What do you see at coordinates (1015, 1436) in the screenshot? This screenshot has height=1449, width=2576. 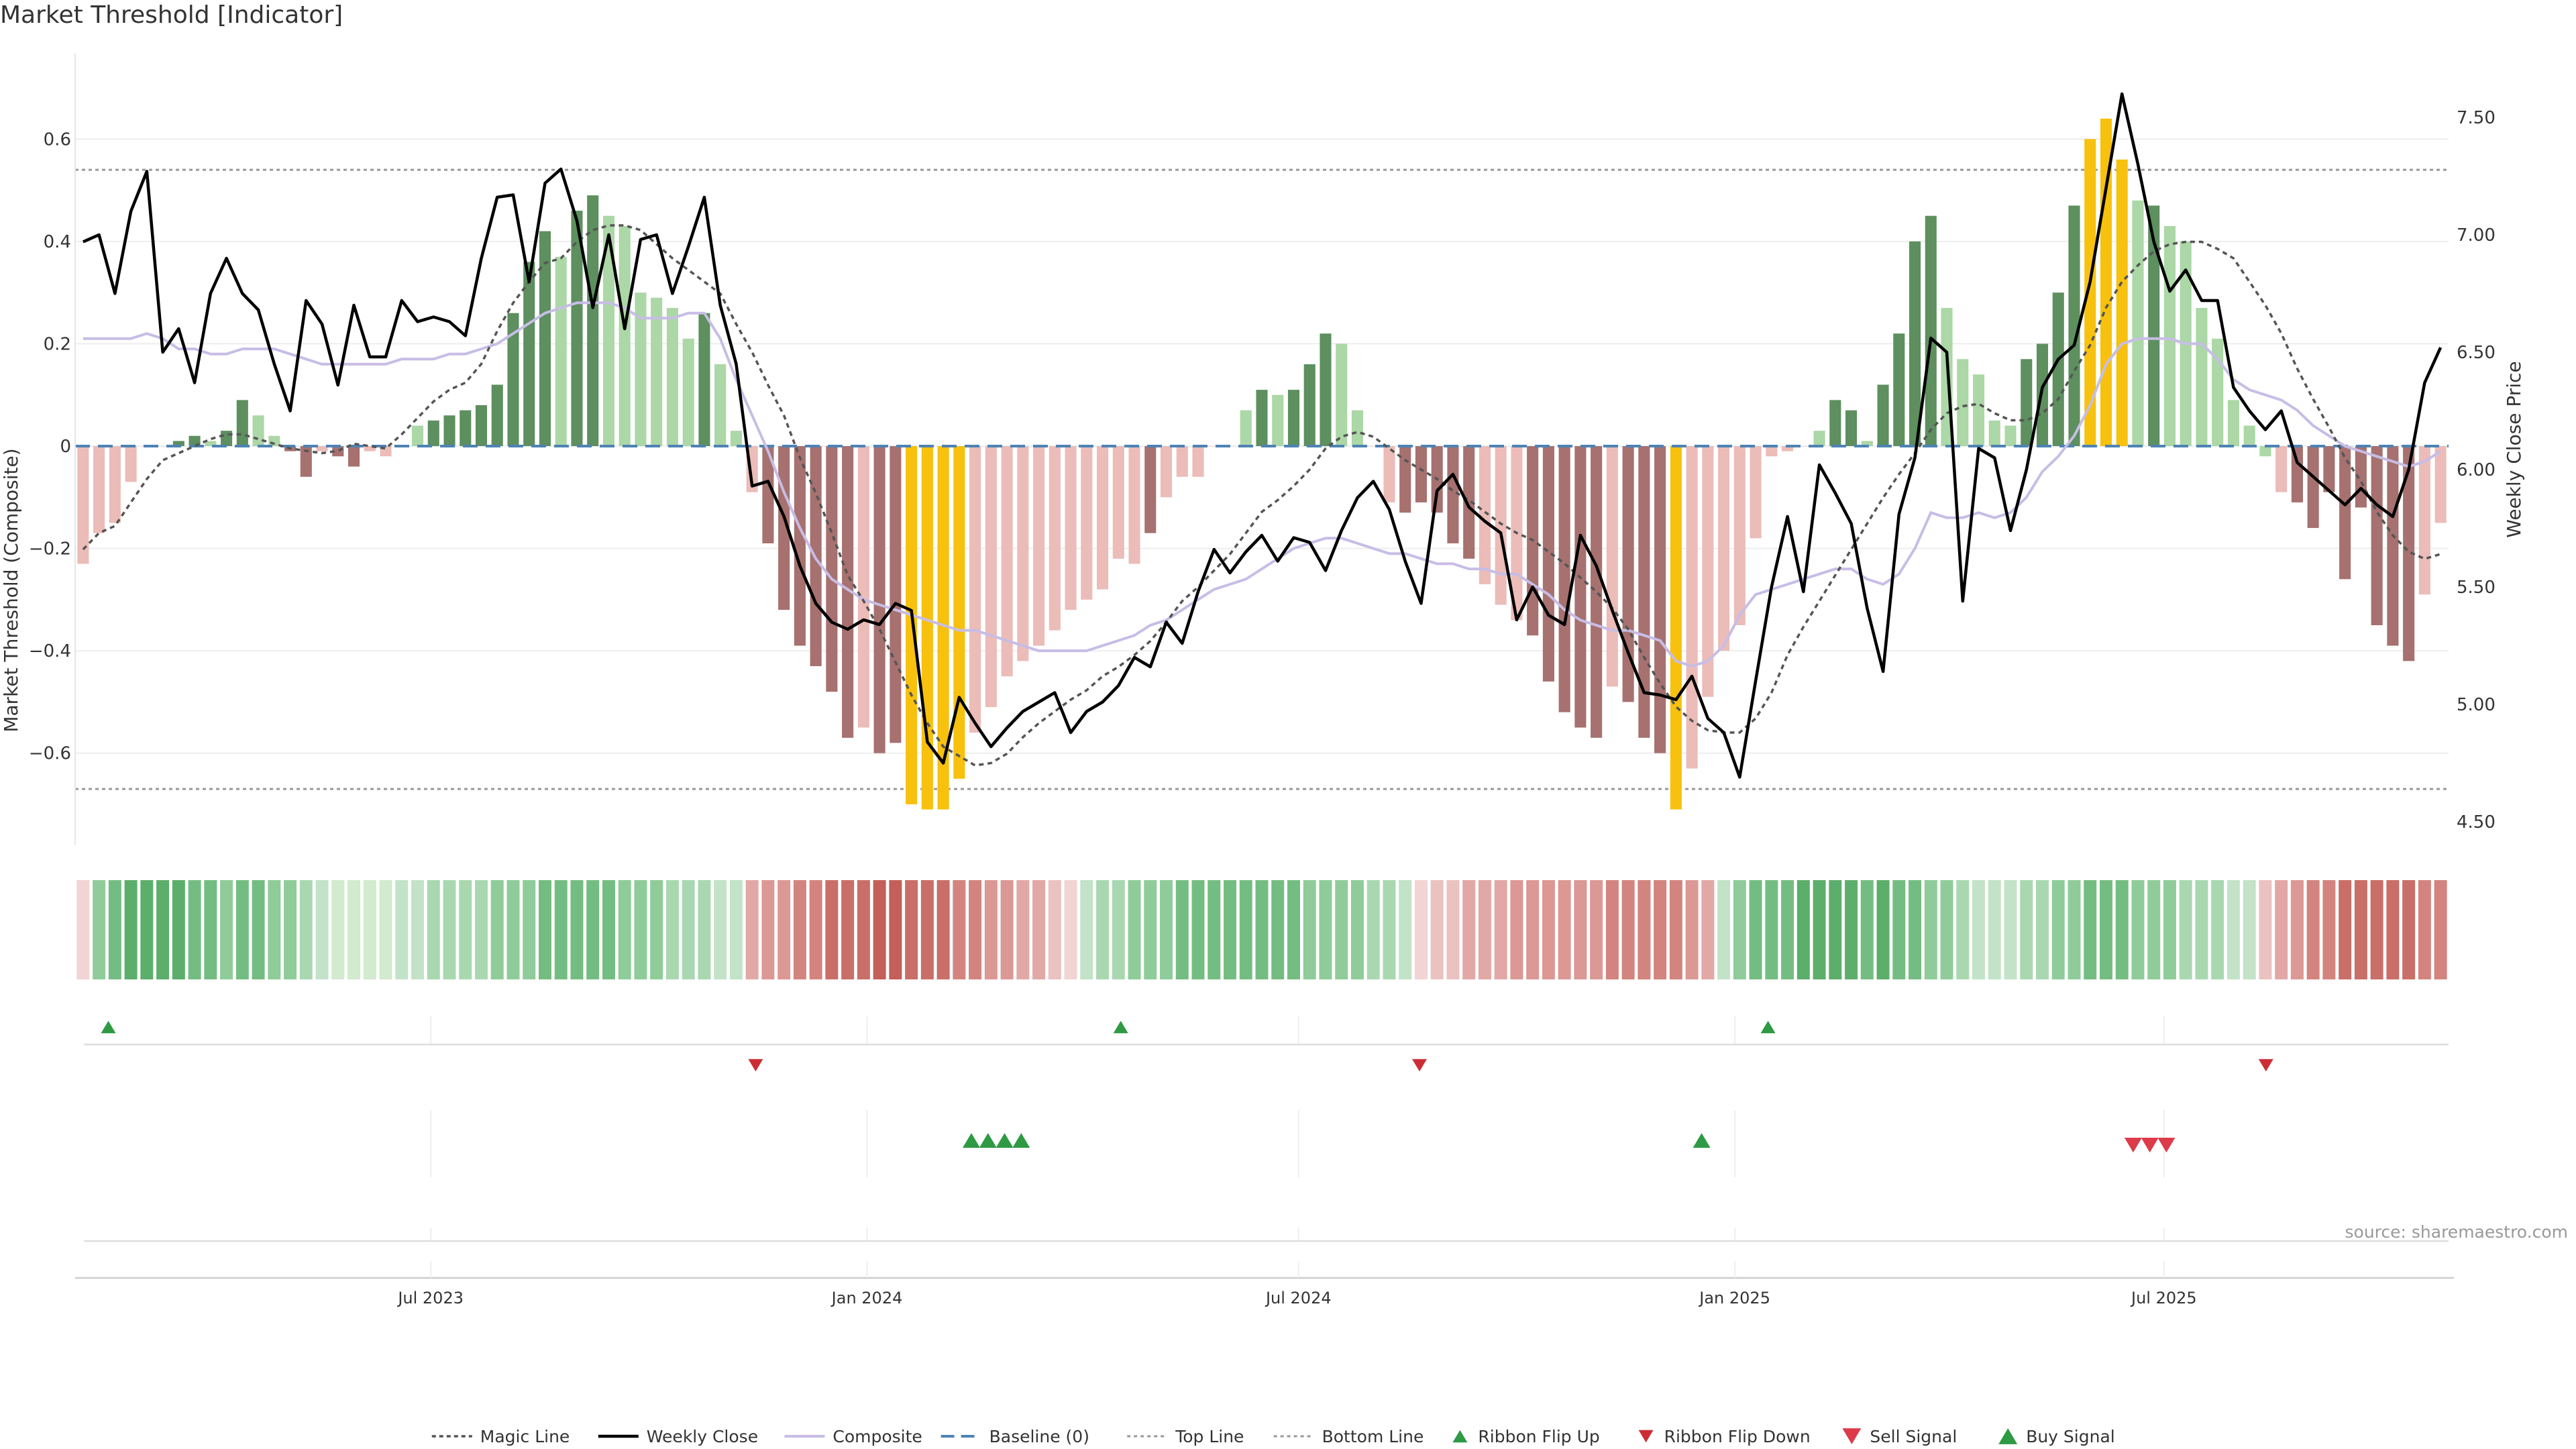 I see `legend-item: Baseline (0)` at bounding box center [1015, 1436].